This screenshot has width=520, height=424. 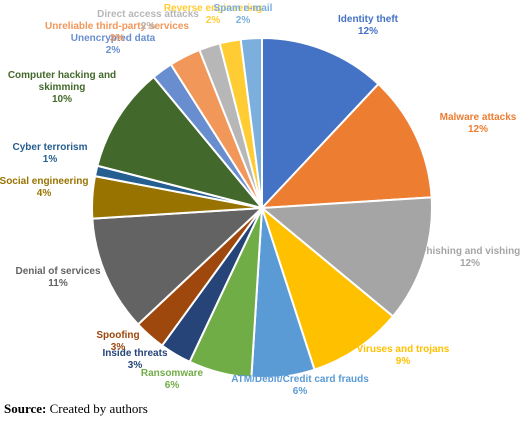 What do you see at coordinates (135, 353) in the screenshot?
I see `category-label: Inside threats` at bounding box center [135, 353].